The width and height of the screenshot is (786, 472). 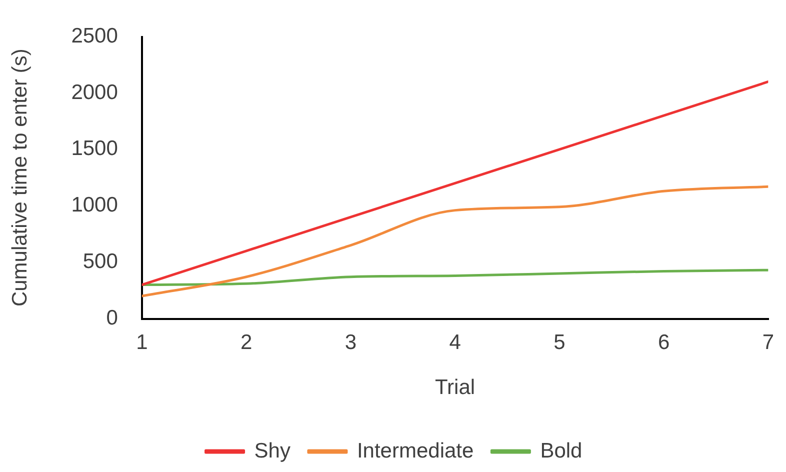 I want to click on line-series, so click(x=455, y=277).